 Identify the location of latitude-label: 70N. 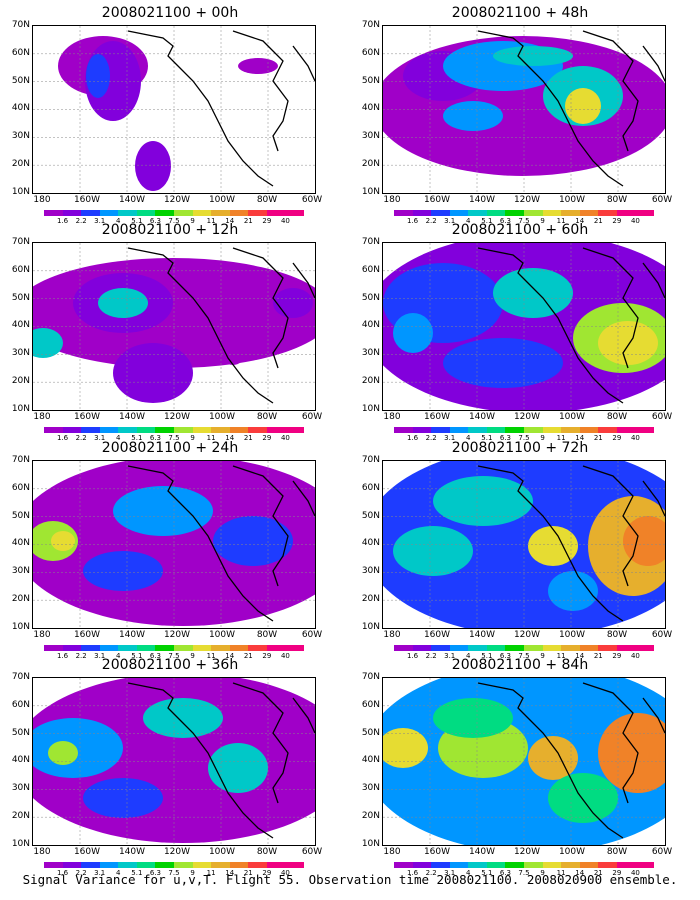
(20, 242).